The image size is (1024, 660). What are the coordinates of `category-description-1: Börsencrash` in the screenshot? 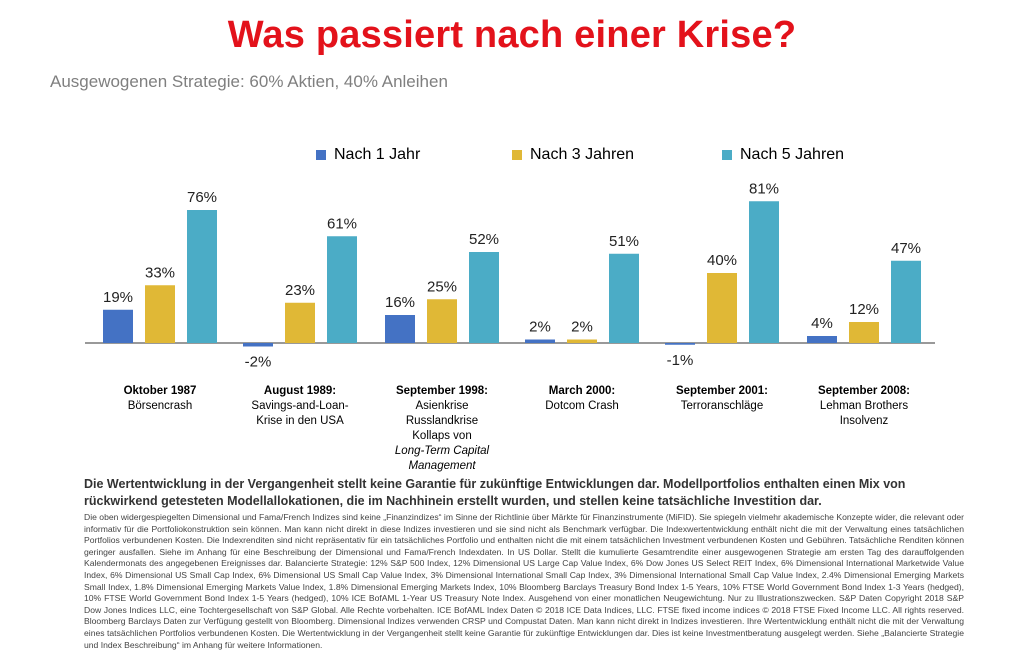 It's located at (160, 406).